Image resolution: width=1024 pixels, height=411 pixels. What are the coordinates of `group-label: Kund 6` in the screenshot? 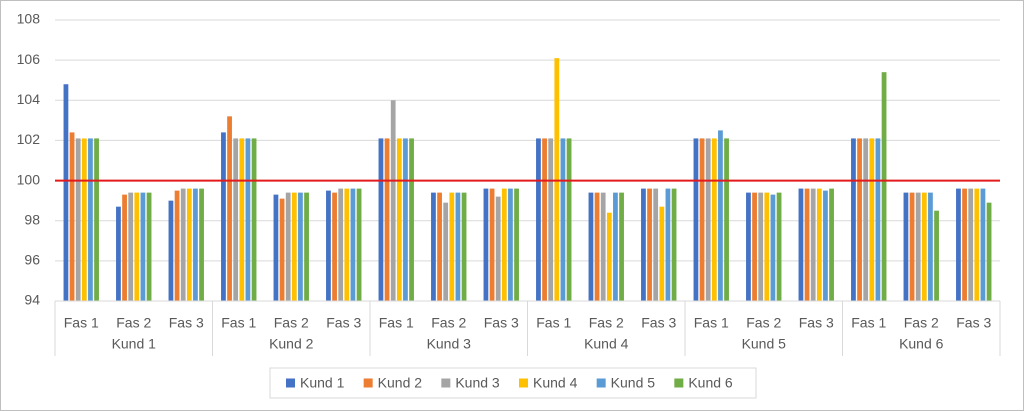 It's located at (921, 344).